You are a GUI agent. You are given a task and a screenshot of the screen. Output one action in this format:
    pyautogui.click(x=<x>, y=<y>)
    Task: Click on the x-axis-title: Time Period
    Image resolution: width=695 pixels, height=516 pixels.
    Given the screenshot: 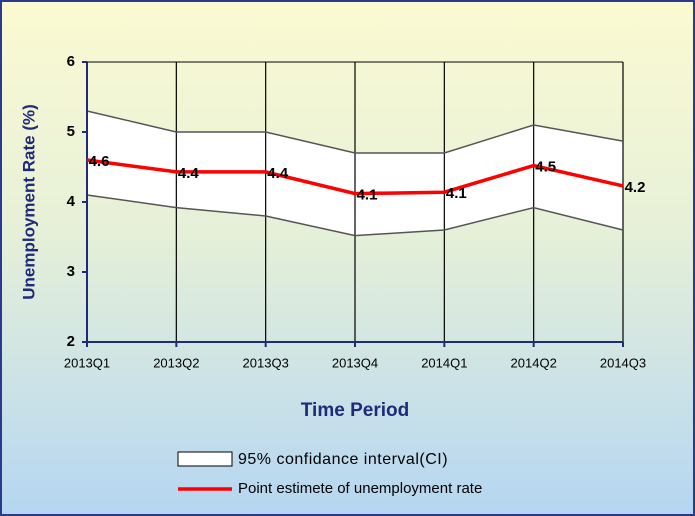 What is the action you would take?
    pyautogui.click(x=355, y=410)
    